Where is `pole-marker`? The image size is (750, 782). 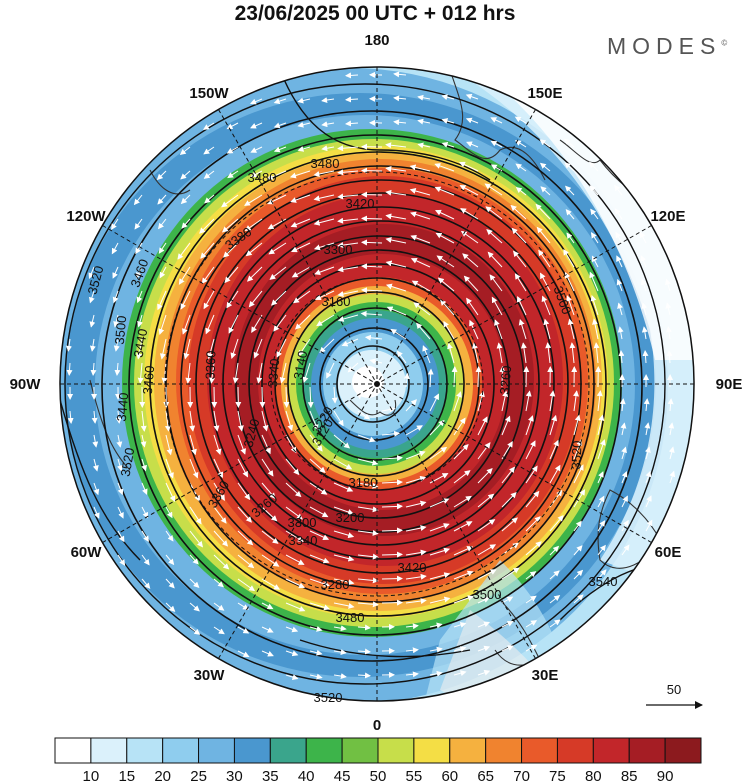 pole-marker is located at coordinates (377, 384).